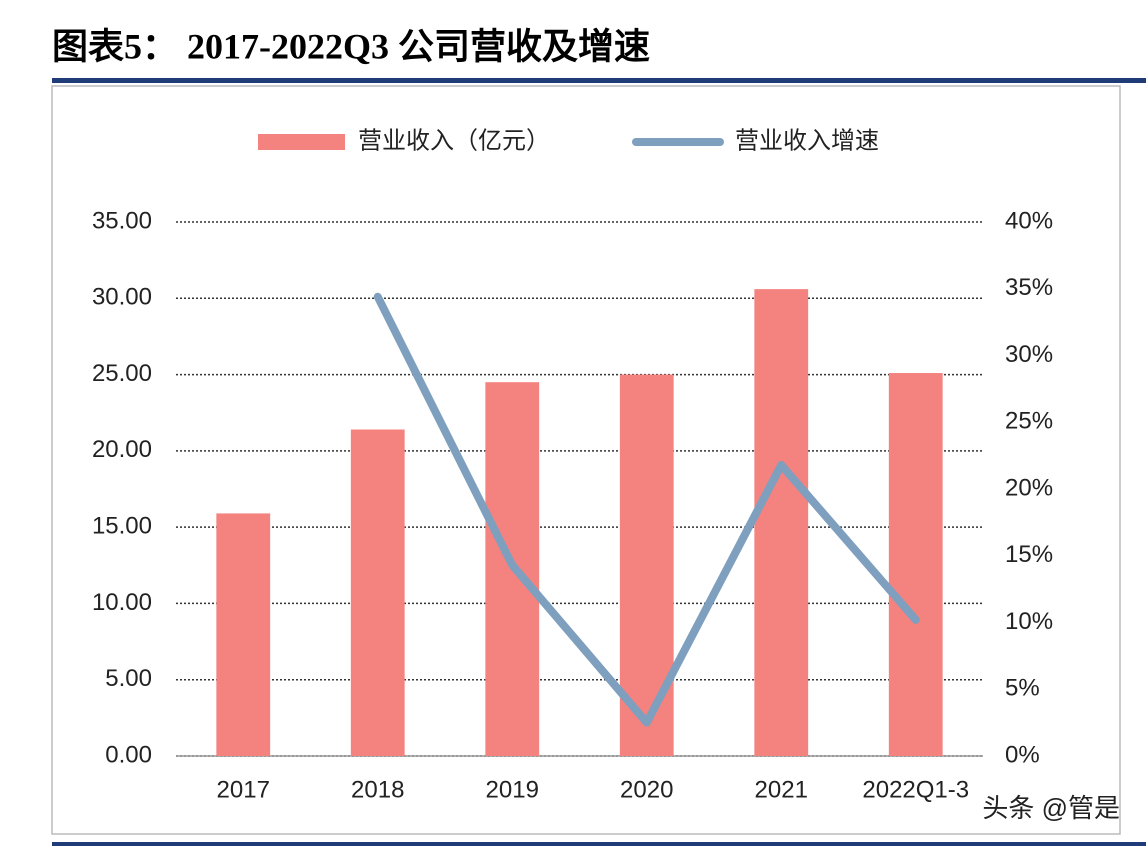 The width and height of the screenshot is (1146, 850). I want to click on y-tick-label: 10.00, so click(122, 602).